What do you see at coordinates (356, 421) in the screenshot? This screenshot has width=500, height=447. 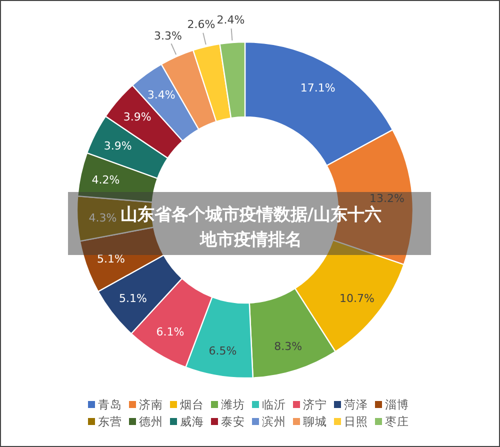 I see `legend-label: 日照` at bounding box center [356, 421].